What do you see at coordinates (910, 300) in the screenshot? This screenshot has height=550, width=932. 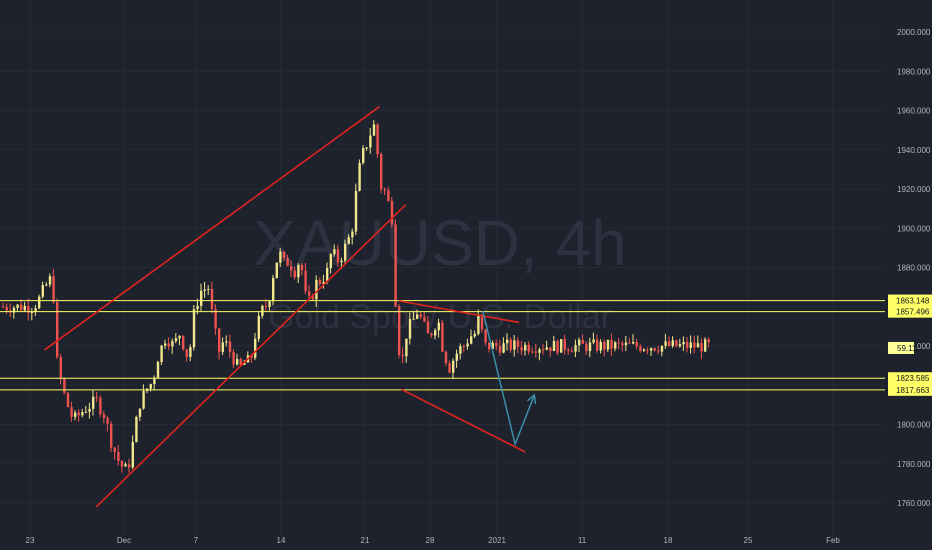 I see `level-price-tag` at bounding box center [910, 300].